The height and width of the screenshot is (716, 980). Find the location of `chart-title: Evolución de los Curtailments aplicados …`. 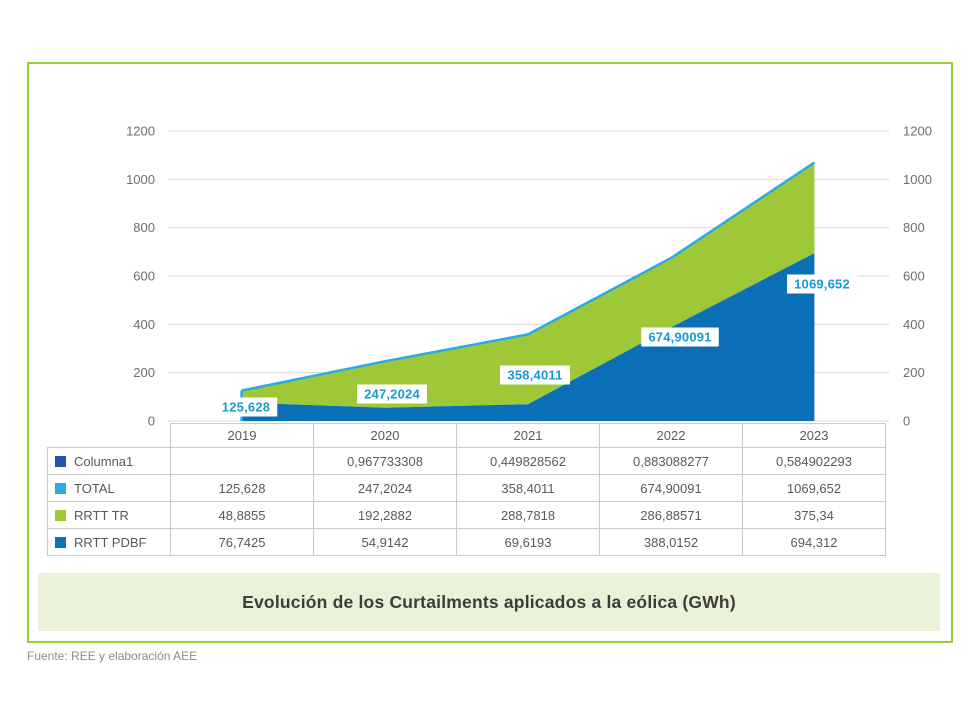

chart-title: Evolución de los Curtailments aplicados … is located at coordinates (489, 601).